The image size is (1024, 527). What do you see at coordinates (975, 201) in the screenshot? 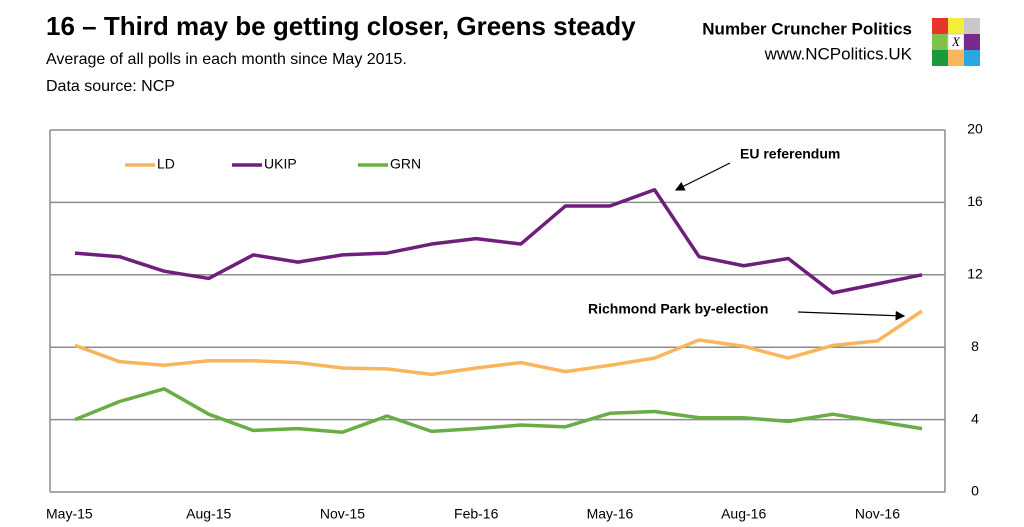
I see `y-tick-label: 16` at bounding box center [975, 201].